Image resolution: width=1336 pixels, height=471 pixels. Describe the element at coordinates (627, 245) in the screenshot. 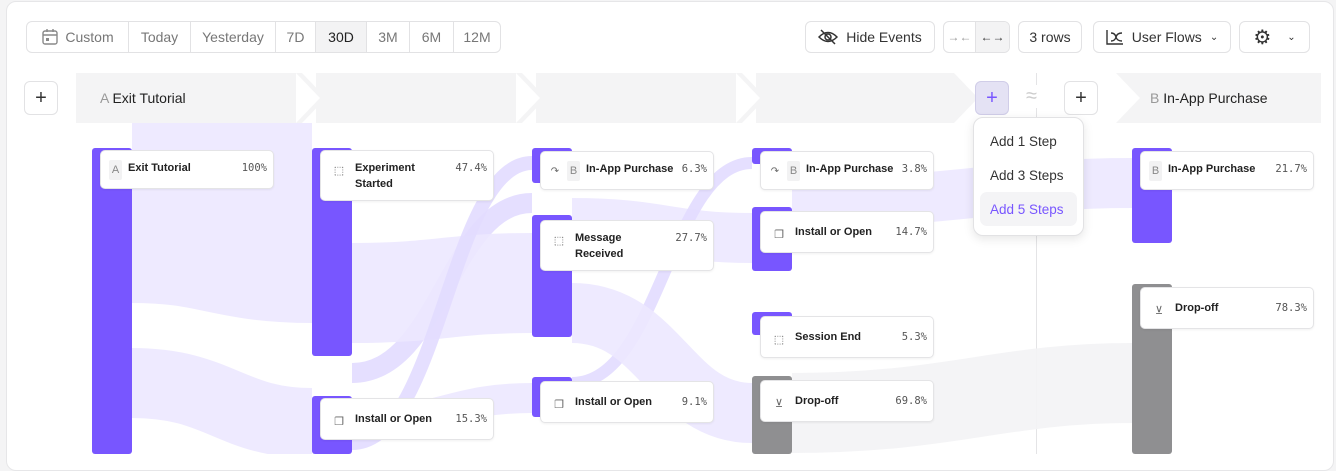

I see `node-card: ⬚ Message Received 27.7%` at that location.